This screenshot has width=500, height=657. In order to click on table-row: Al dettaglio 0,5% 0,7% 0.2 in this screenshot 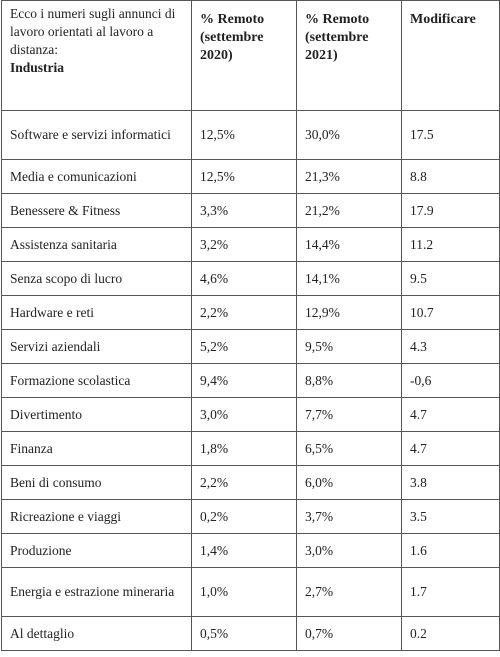, I will do `click(250, 633)`.